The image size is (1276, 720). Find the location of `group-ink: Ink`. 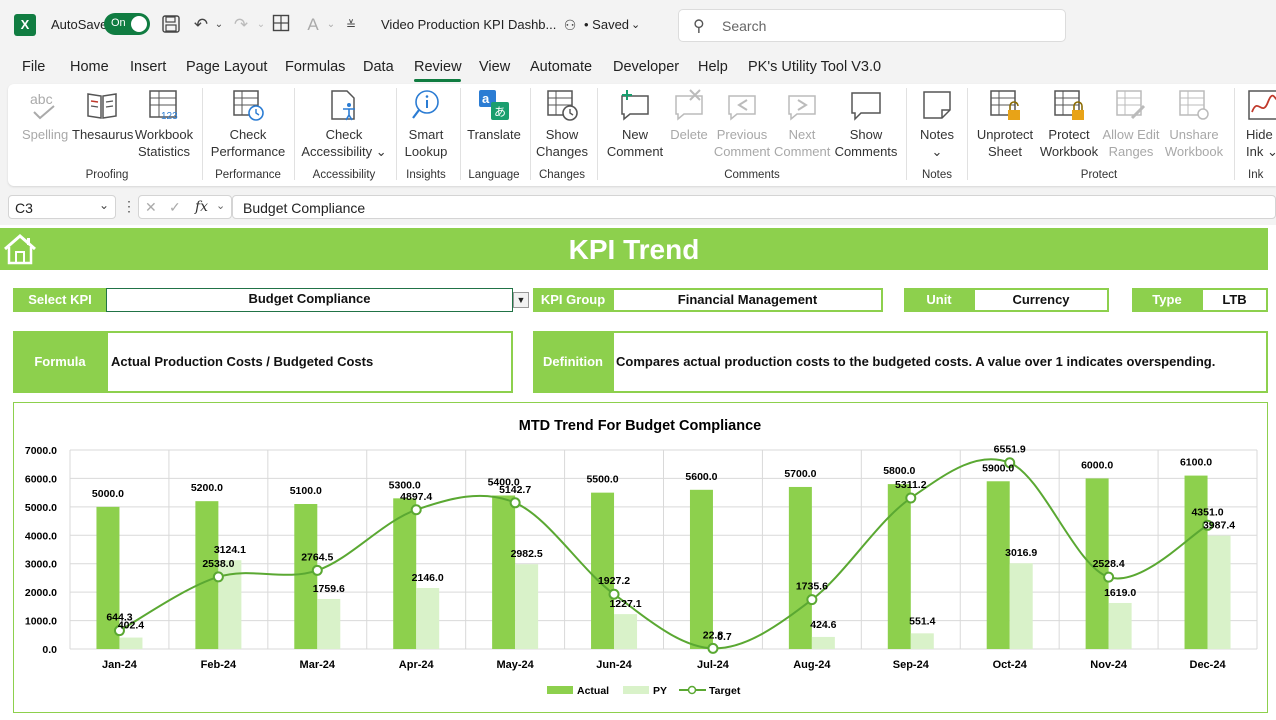

group-ink: Ink is located at coordinates (1256, 175).